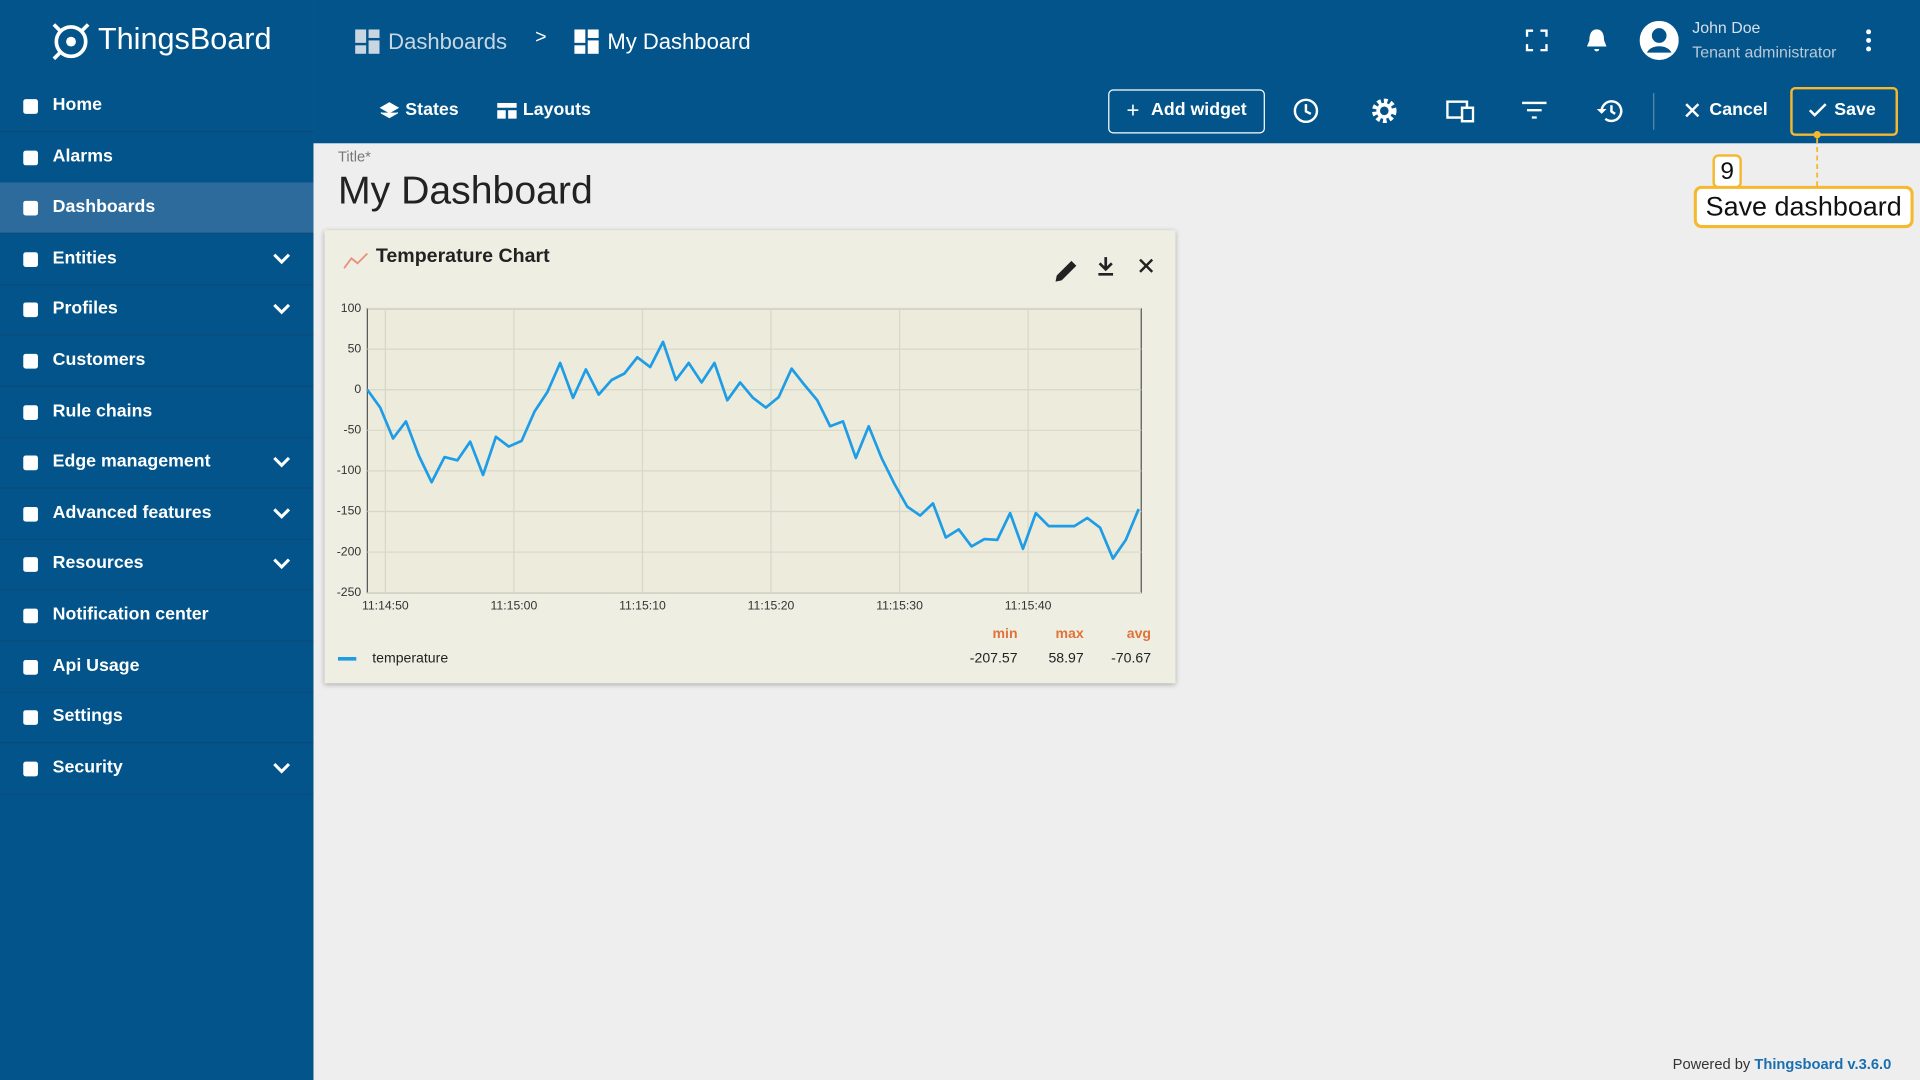 The height and width of the screenshot is (1080, 1920). Describe the element at coordinates (385, 605) in the screenshot. I see `x-tick-label: 11:14:50` at that location.